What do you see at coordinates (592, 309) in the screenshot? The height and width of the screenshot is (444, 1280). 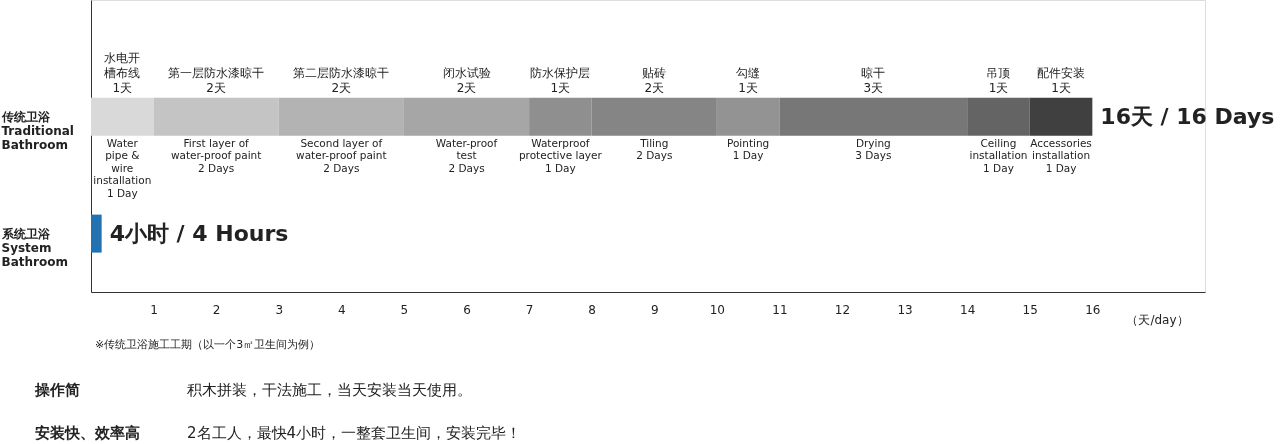 I see `x-tick-label: 8` at bounding box center [592, 309].